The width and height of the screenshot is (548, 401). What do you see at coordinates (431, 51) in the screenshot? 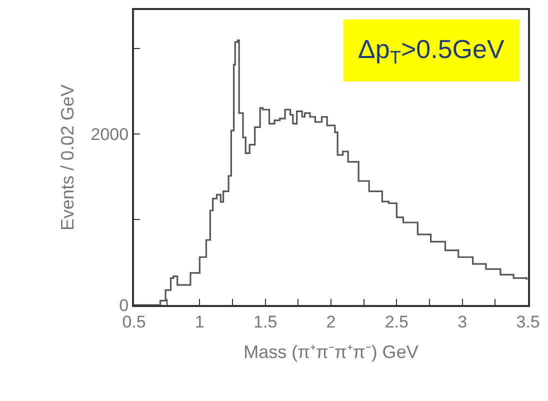
I see `annotation: Δp$_{T}$>0.5GeV` at bounding box center [431, 51].